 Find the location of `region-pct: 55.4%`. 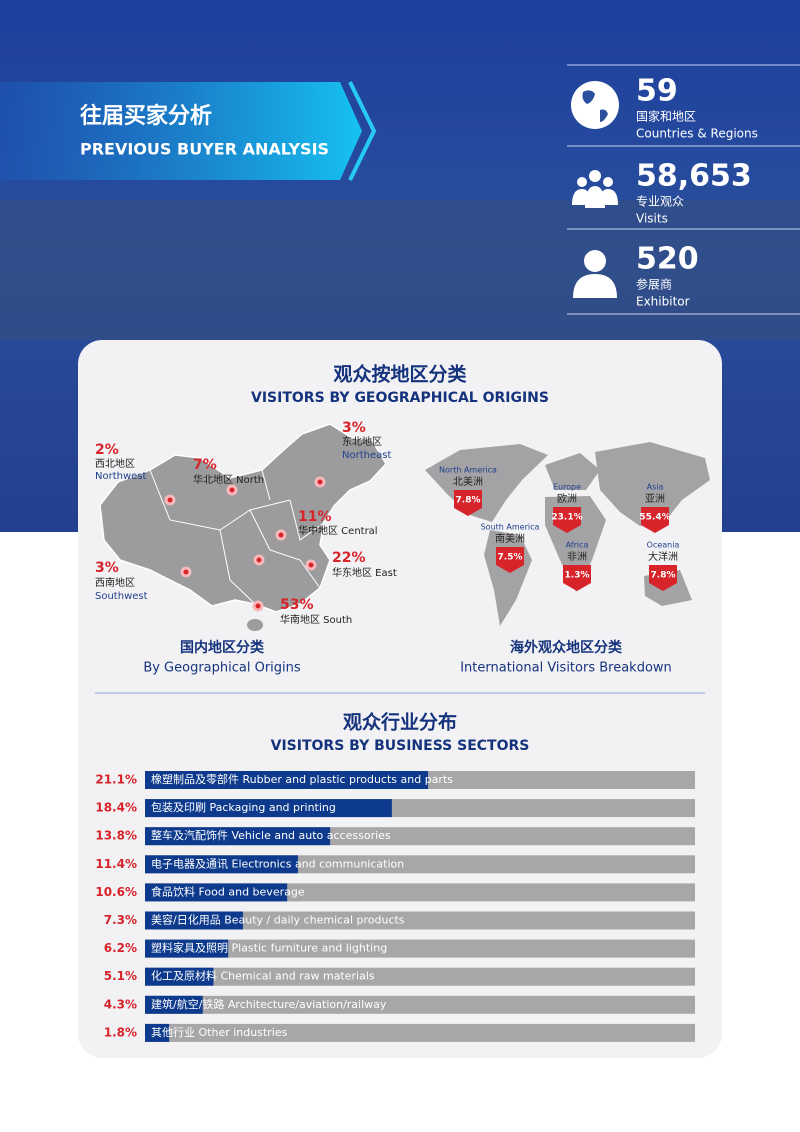

region-pct: 55.4% is located at coordinates (654, 518).